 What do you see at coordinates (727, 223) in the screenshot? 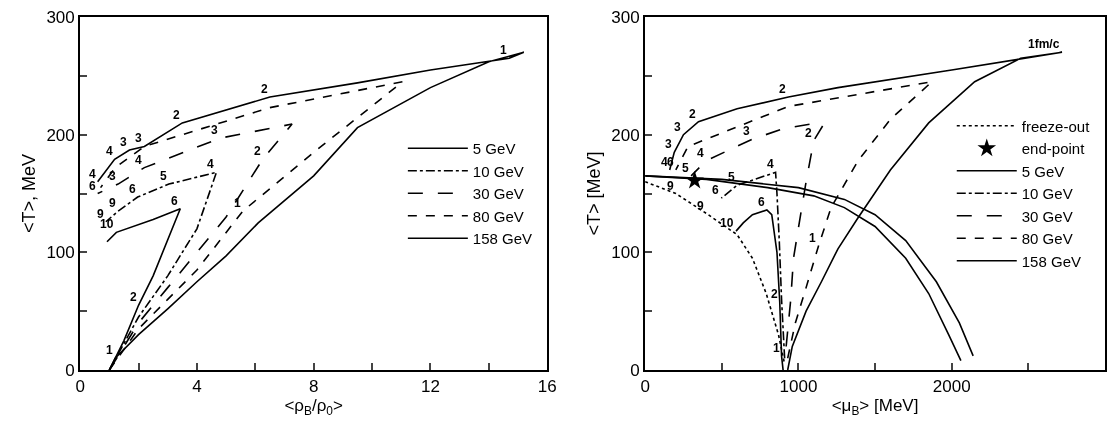
I see `annotation: 10` at bounding box center [727, 223].